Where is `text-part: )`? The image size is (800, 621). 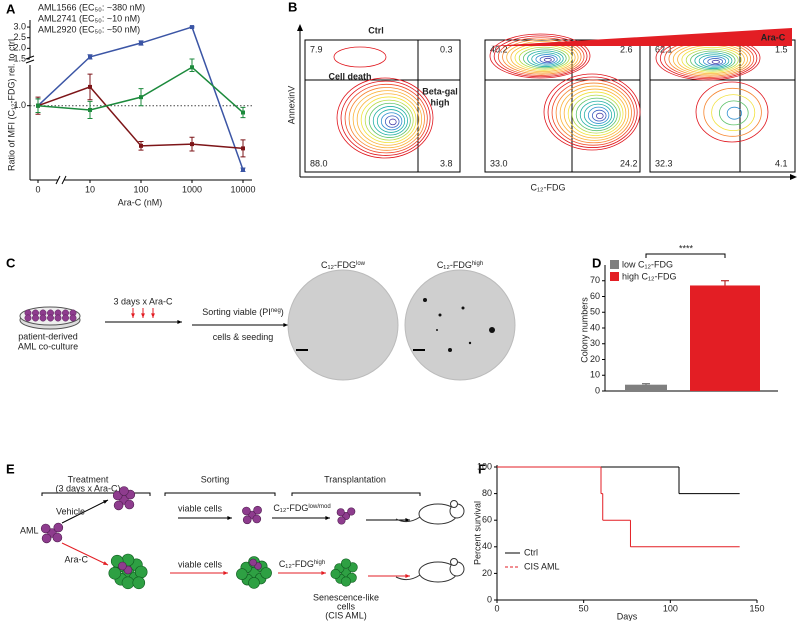
text-part: ) is located at coordinates (282, 312).